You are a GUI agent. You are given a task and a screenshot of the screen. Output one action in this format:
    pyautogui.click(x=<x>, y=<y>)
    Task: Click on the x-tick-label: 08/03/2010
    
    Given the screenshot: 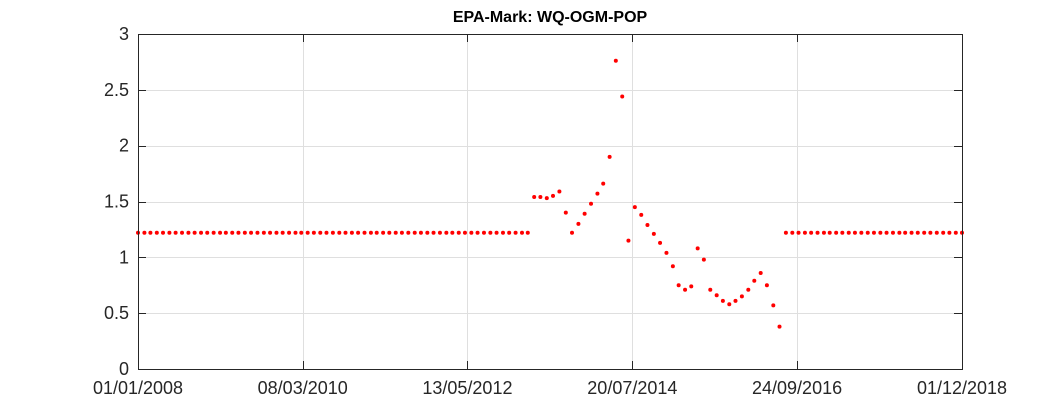 What is the action you would take?
    pyautogui.click(x=303, y=388)
    